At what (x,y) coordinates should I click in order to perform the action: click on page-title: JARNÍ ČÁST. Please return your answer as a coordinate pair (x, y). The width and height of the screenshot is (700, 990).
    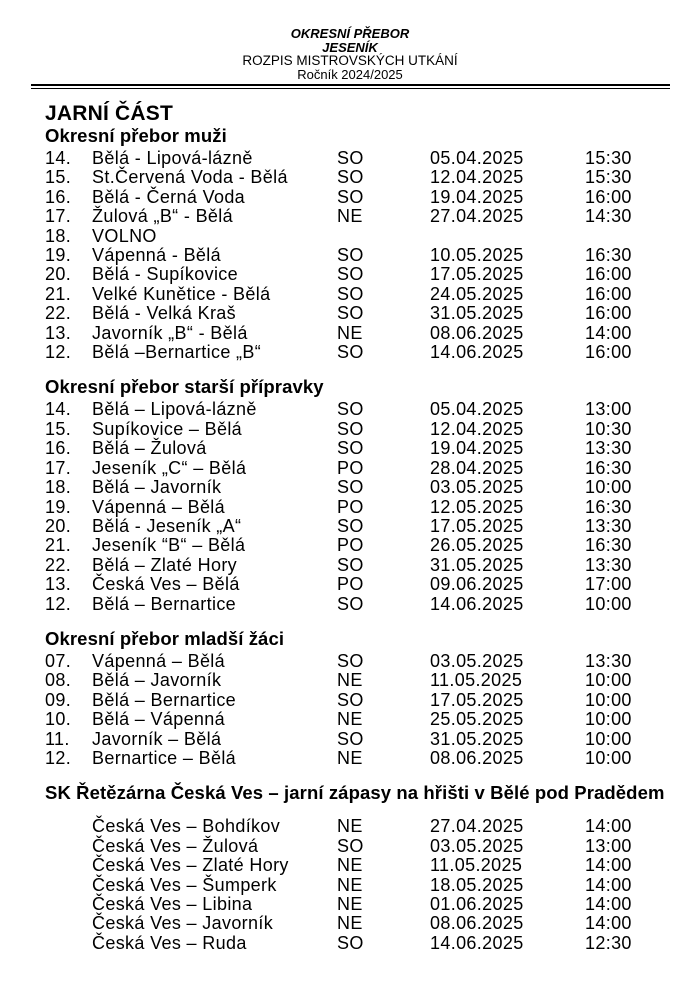
    Looking at the image, I should click on (109, 113).